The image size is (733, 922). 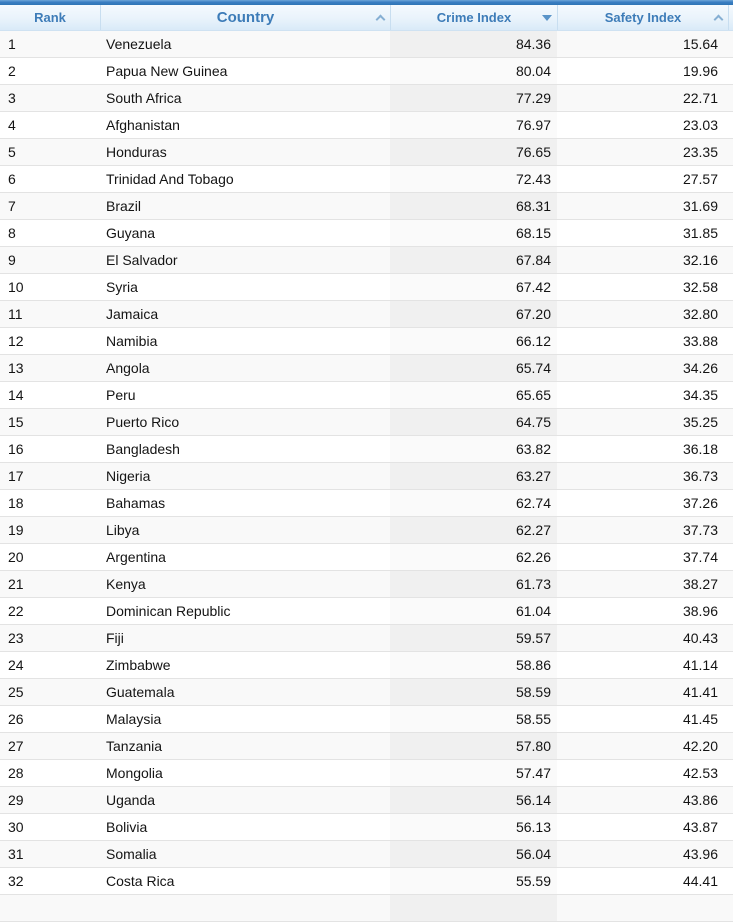 I want to click on rank-cell: 32, so click(x=16, y=881).